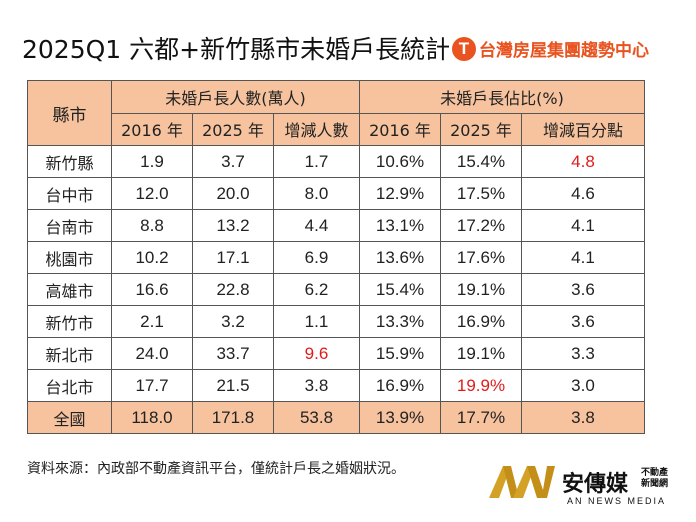 The width and height of the screenshot is (696, 522). Describe the element at coordinates (69, 225) in the screenshot. I see `row-city: 台南市` at that location.